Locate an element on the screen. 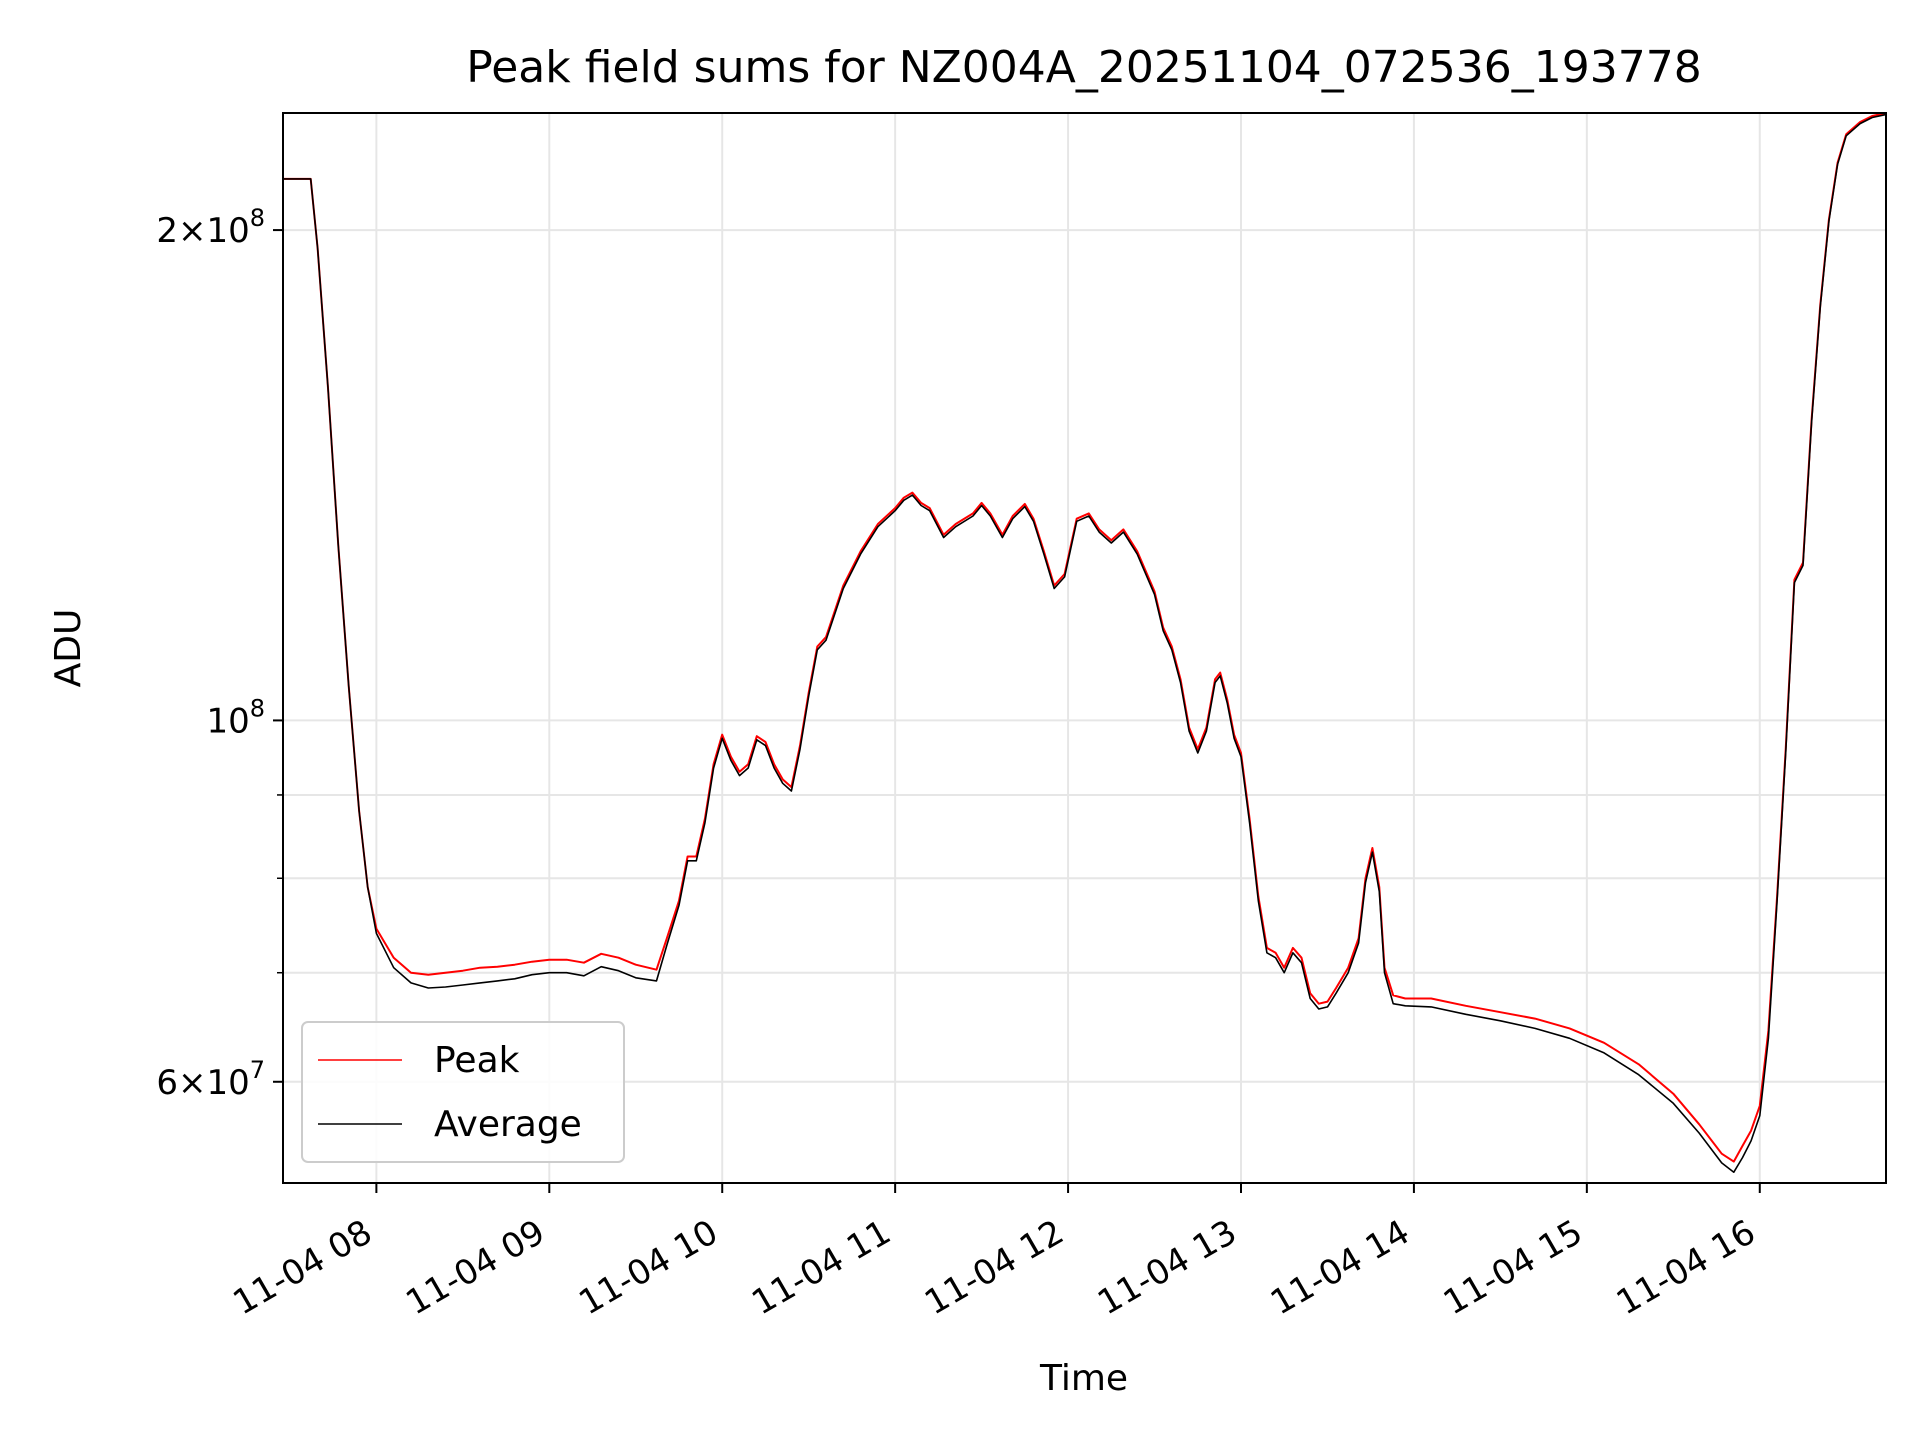 This screenshot has height=1440, width=1920. legend-box is located at coordinates (463, 1092).